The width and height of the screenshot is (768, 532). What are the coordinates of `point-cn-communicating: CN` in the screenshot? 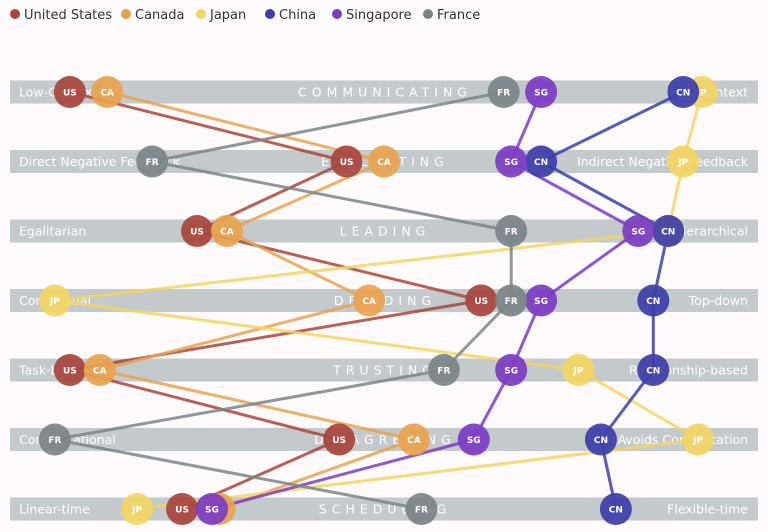 It's located at (683, 92).